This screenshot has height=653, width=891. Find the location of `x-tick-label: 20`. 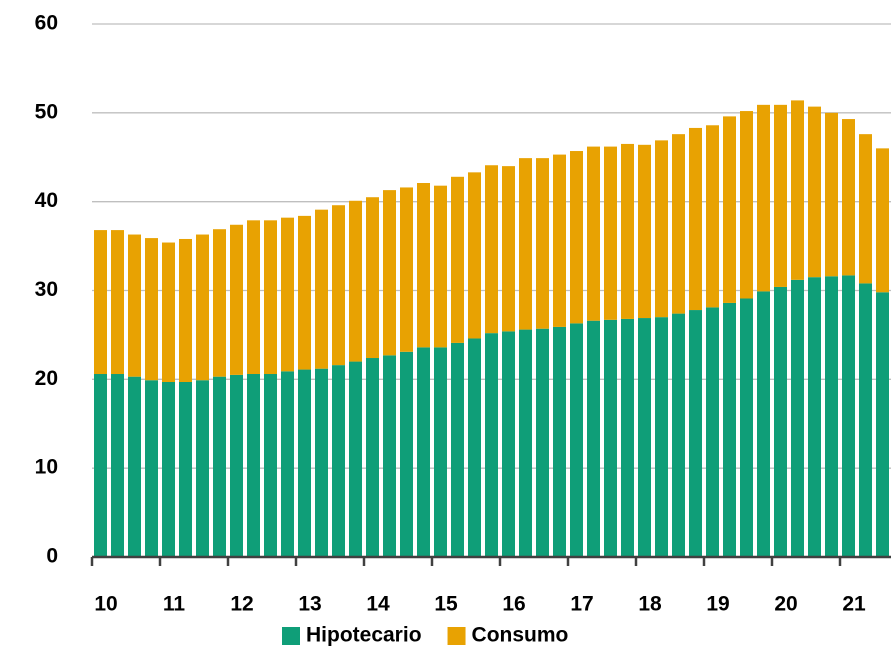

x-tick-label: 20 is located at coordinates (785, 604).